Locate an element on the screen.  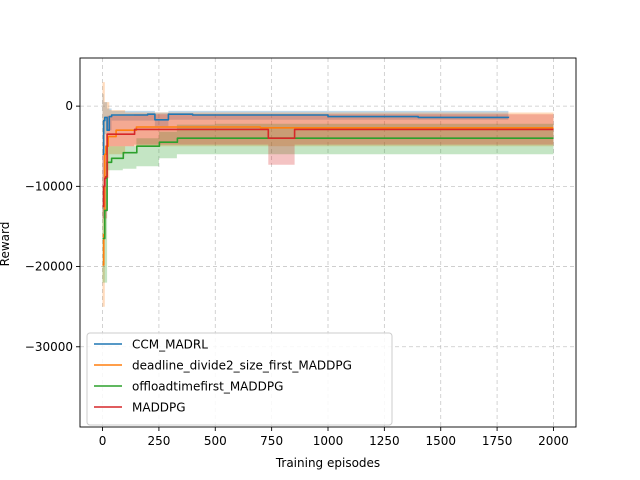
legend-box is located at coordinates (239, 379).